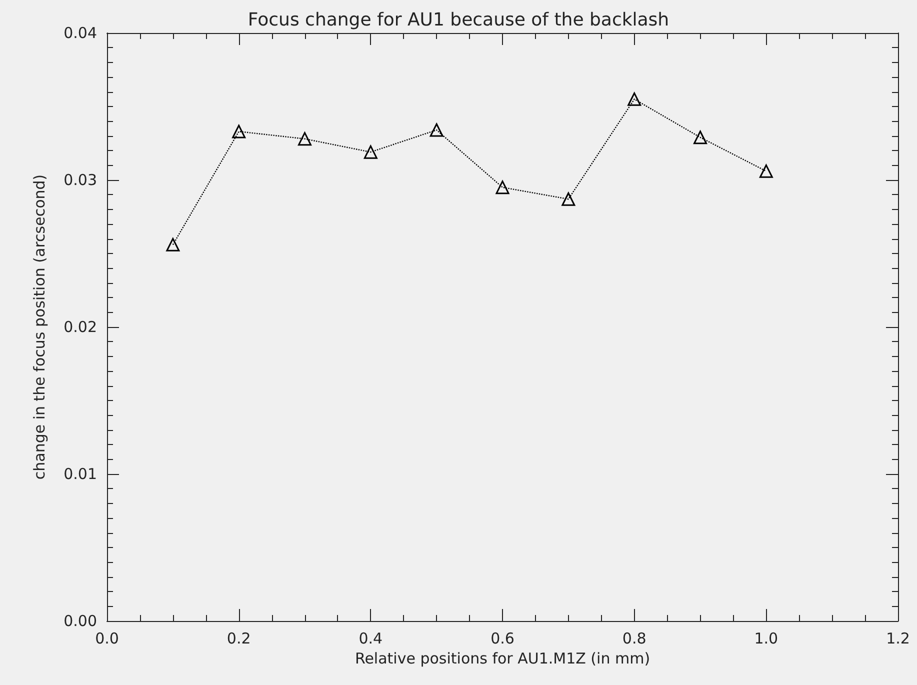 This screenshot has width=917, height=685. Describe the element at coordinates (898, 639) in the screenshot. I see `x-tick-label: 1.2` at that location.